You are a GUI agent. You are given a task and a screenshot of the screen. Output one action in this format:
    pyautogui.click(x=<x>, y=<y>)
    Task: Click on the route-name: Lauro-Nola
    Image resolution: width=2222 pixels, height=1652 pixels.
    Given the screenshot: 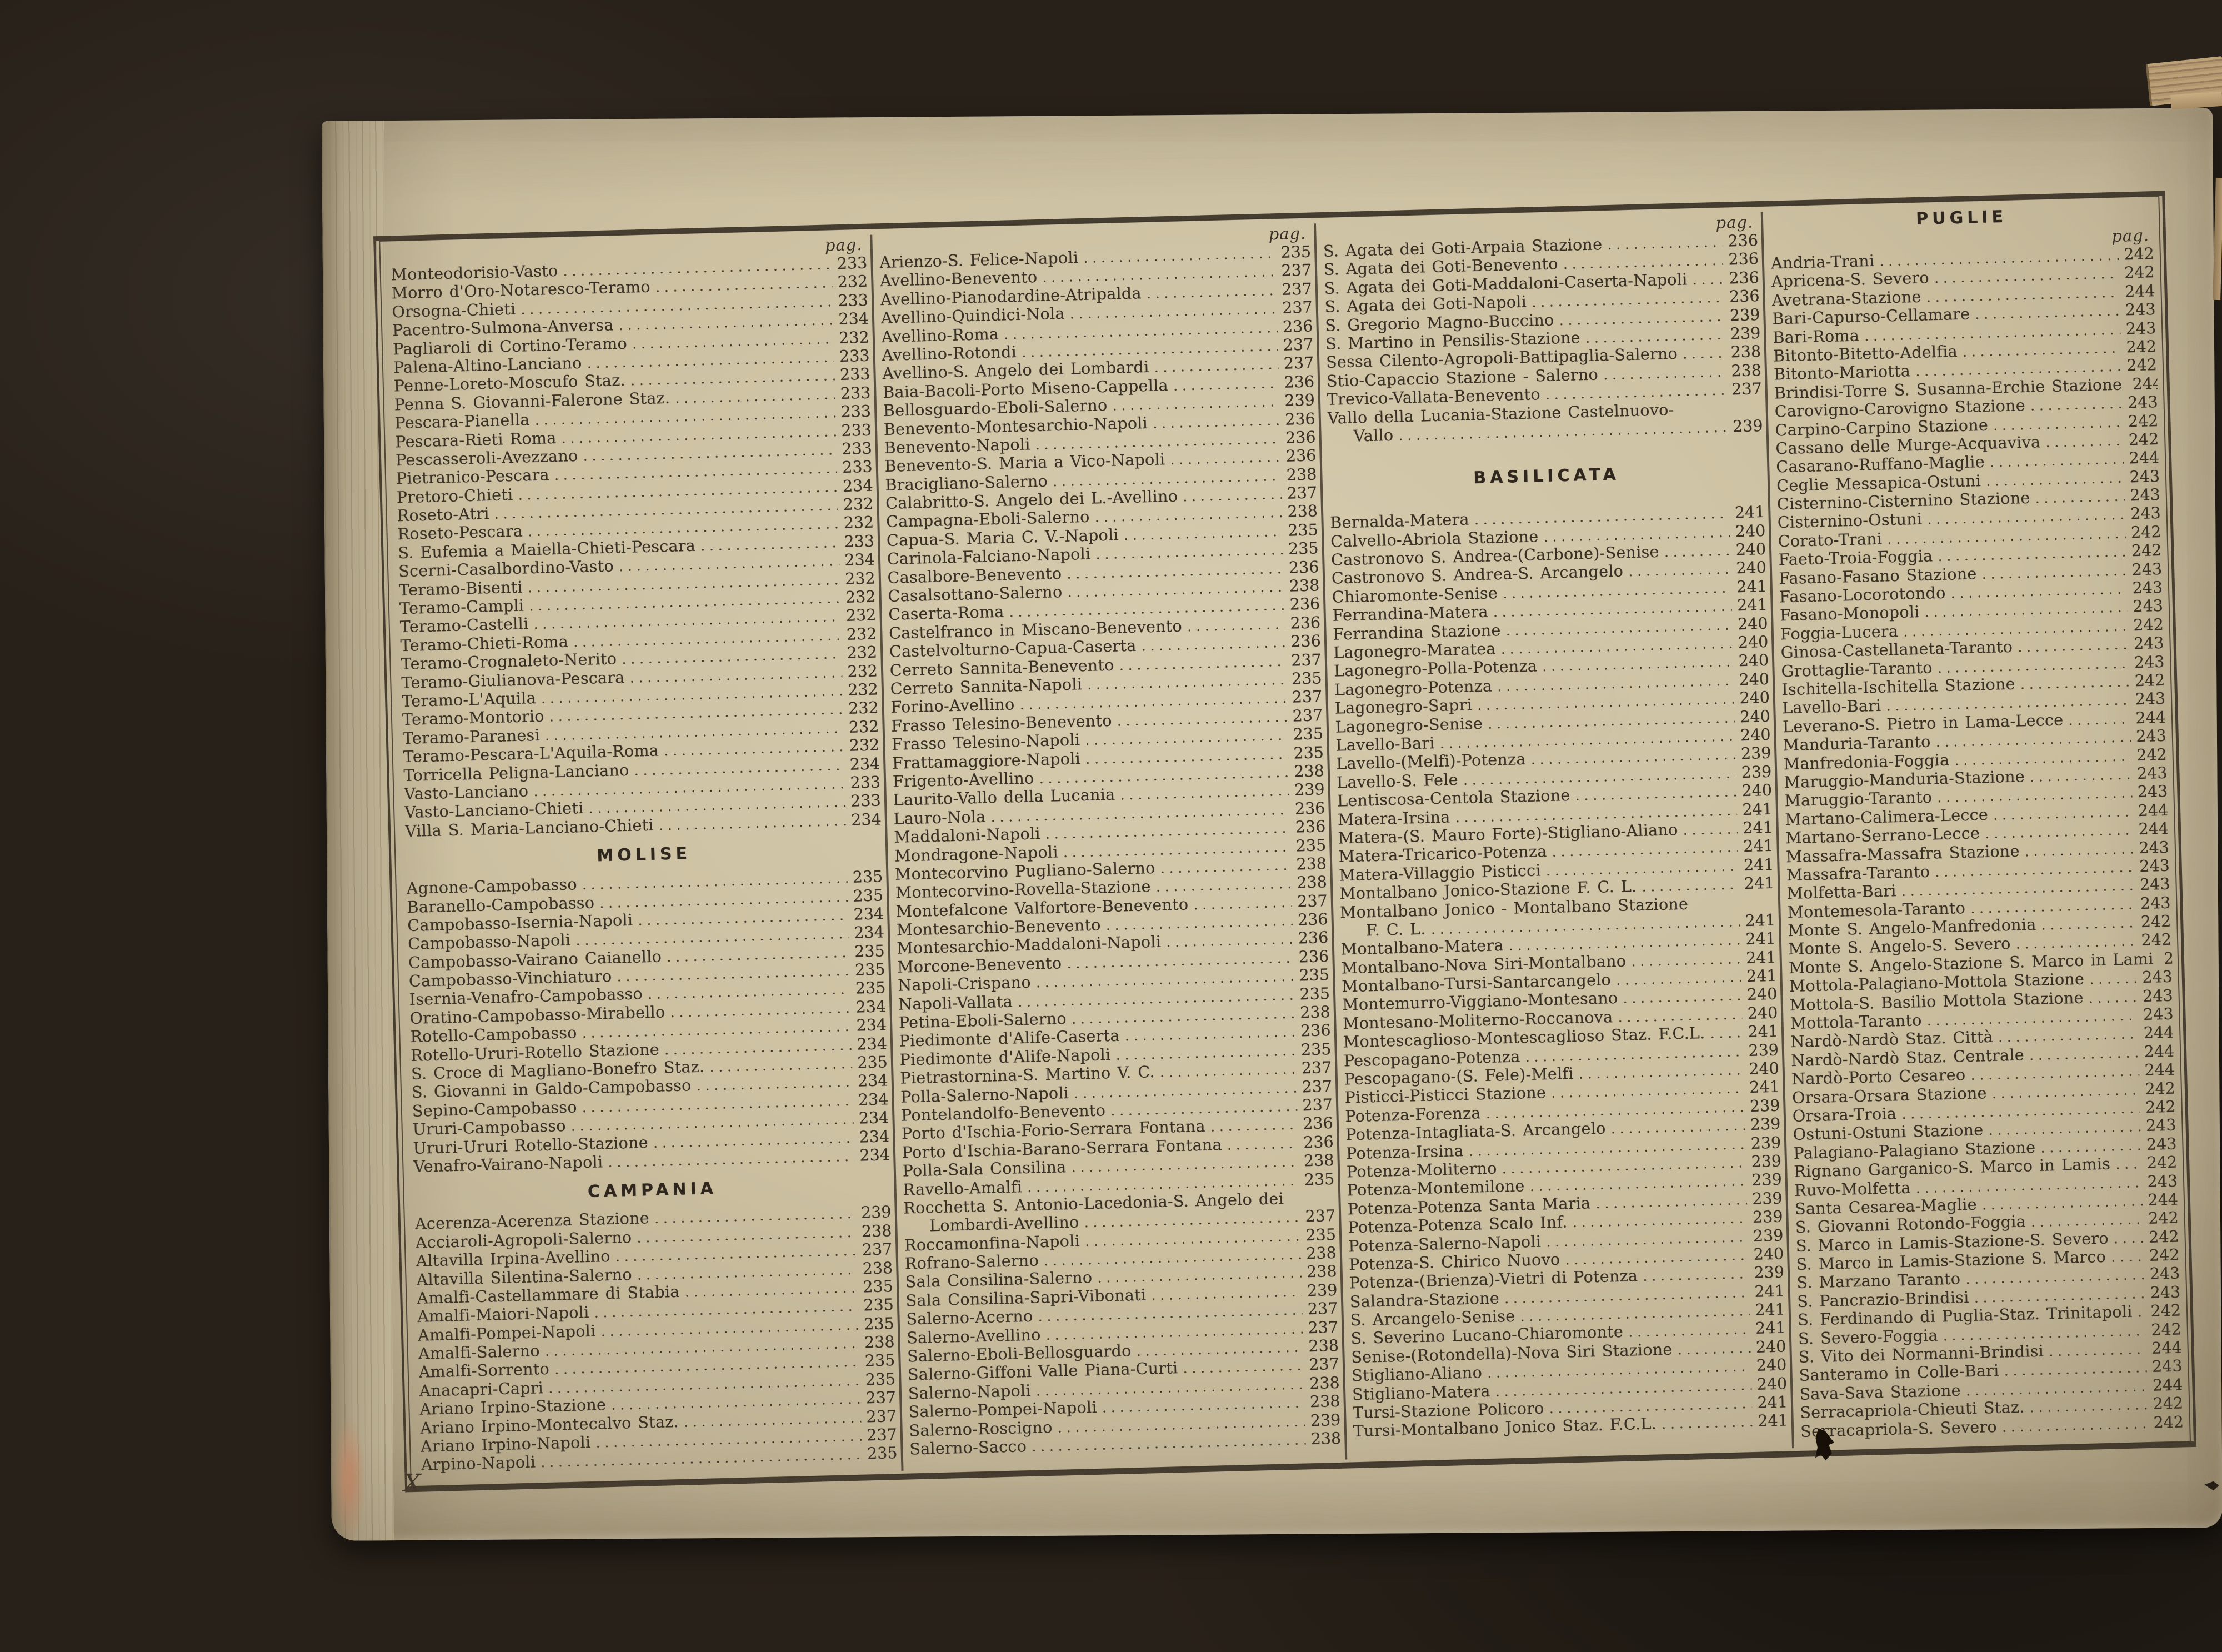 What is the action you would take?
    pyautogui.click(x=939, y=817)
    